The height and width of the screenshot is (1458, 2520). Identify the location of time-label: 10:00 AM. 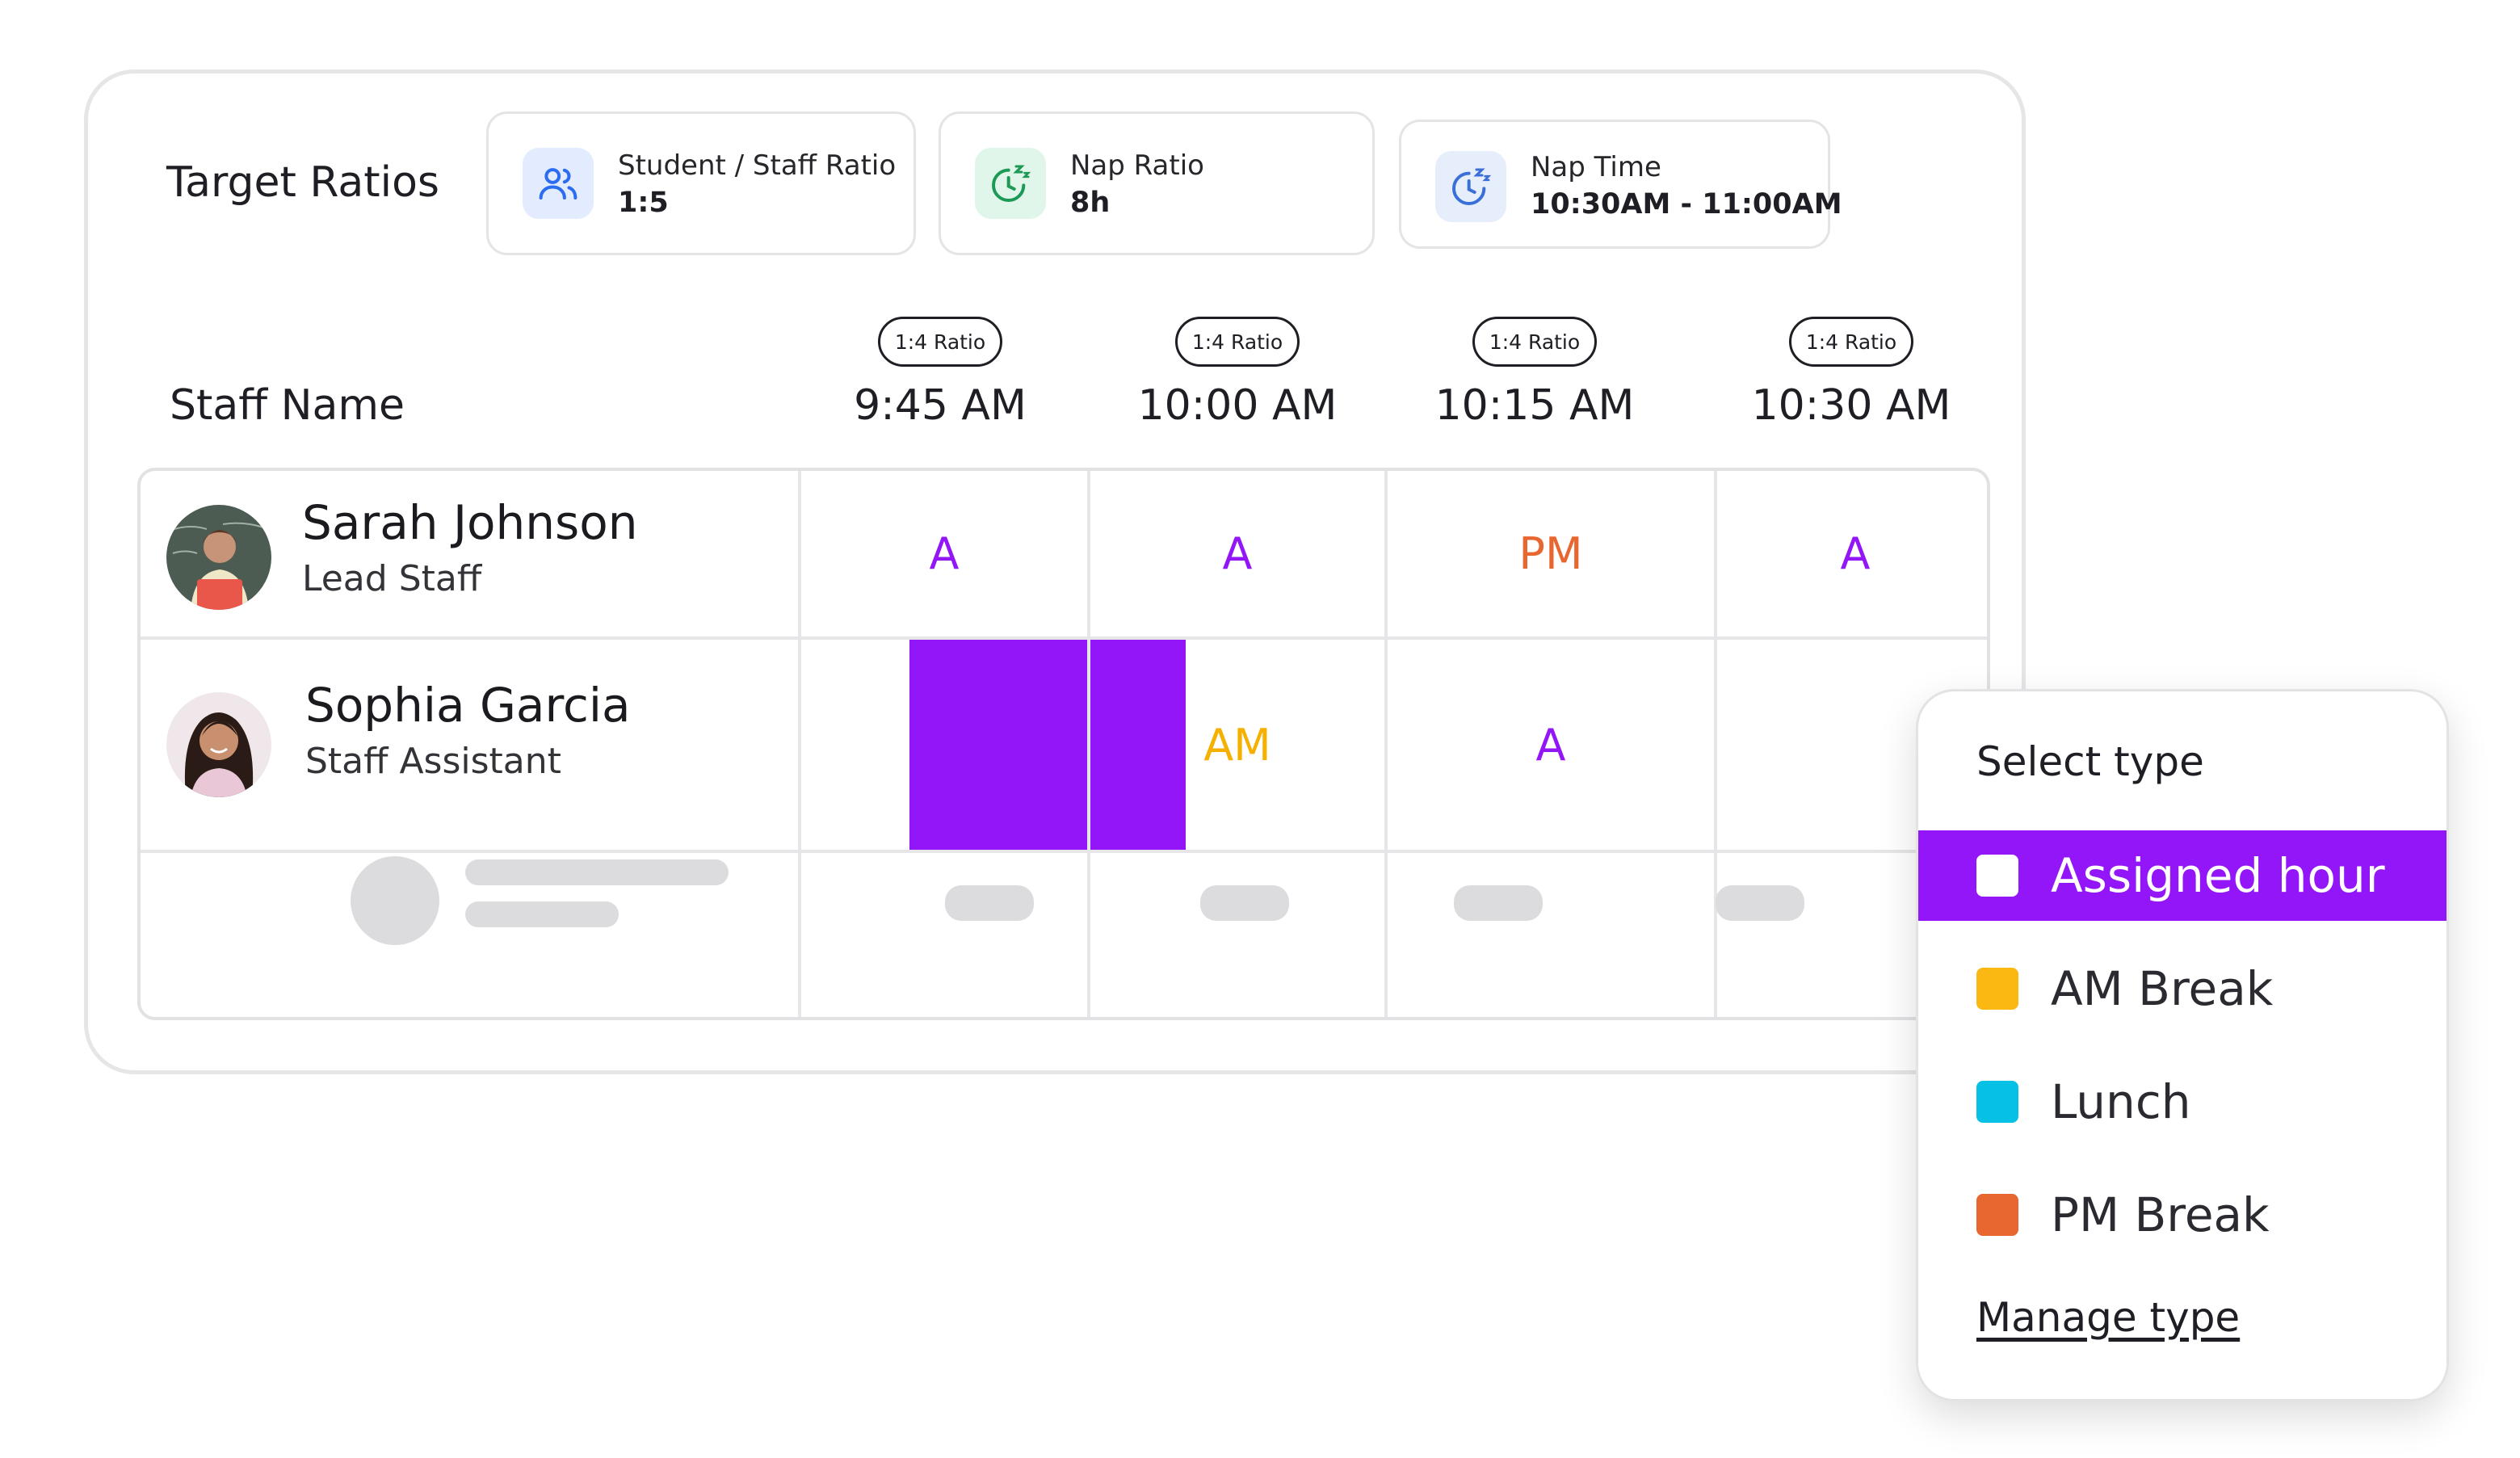
(1237, 405).